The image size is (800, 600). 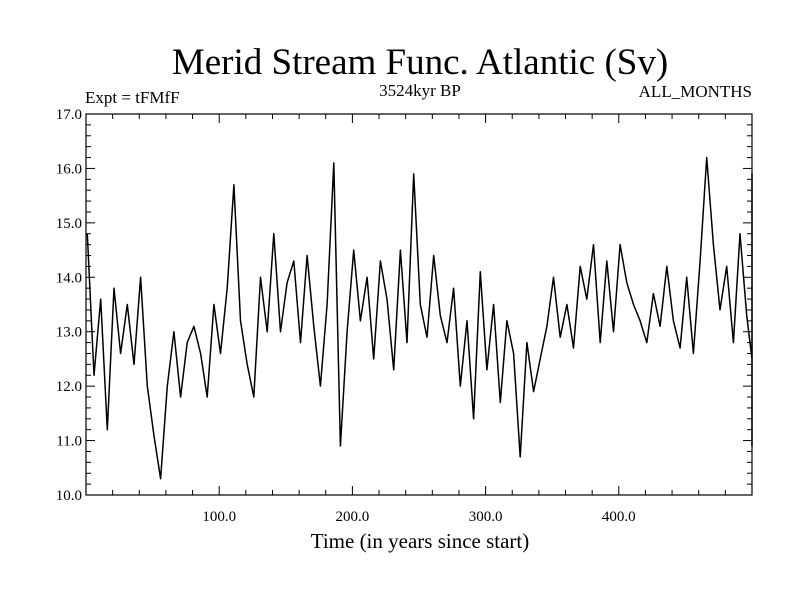 What do you see at coordinates (69, 333) in the screenshot?
I see `y-tick-label: 13.0` at bounding box center [69, 333].